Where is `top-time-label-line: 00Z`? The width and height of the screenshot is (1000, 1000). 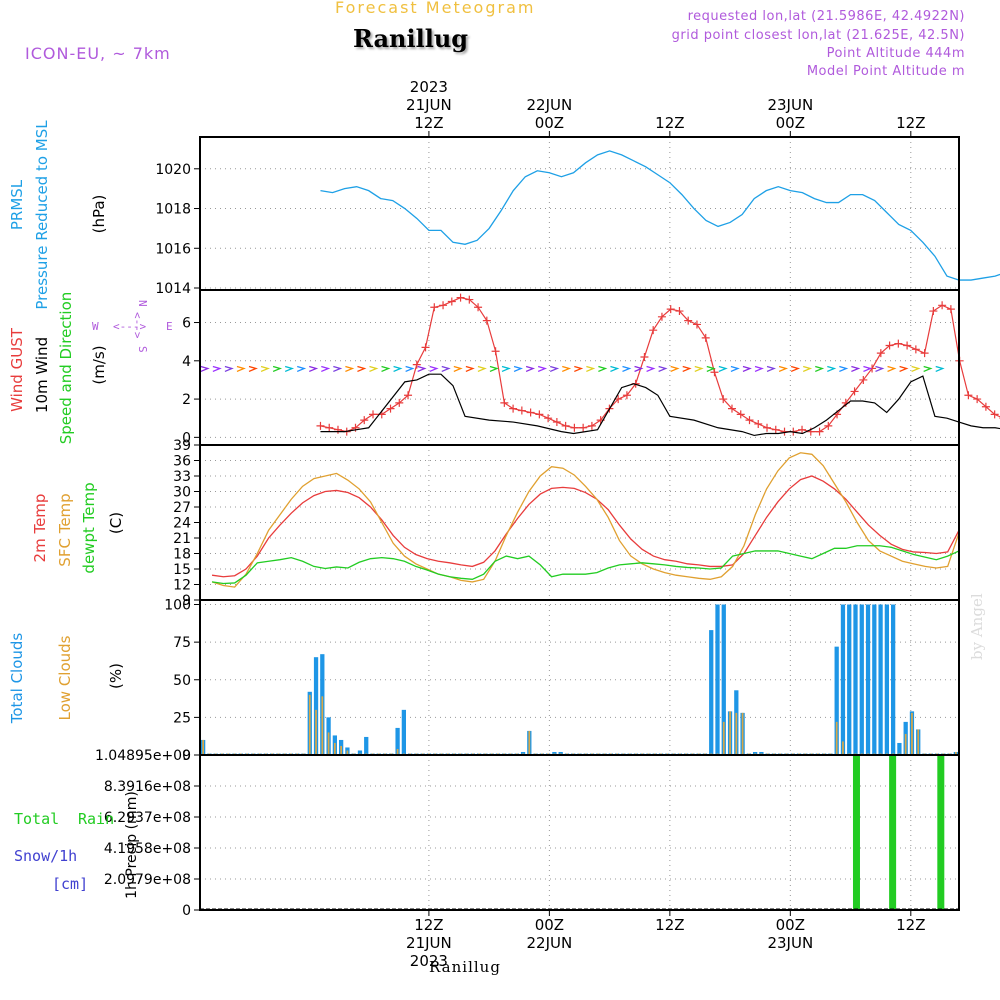
top-time-label-line: 00Z is located at coordinates (790, 123).